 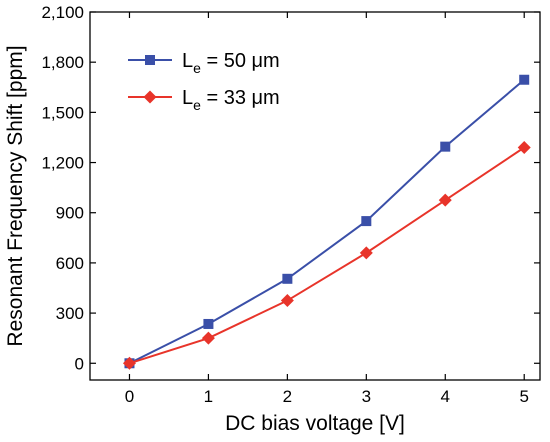 What do you see at coordinates (70, 263) in the screenshot?
I see `y-tick-label: 600` at bounding box center [70, 263].